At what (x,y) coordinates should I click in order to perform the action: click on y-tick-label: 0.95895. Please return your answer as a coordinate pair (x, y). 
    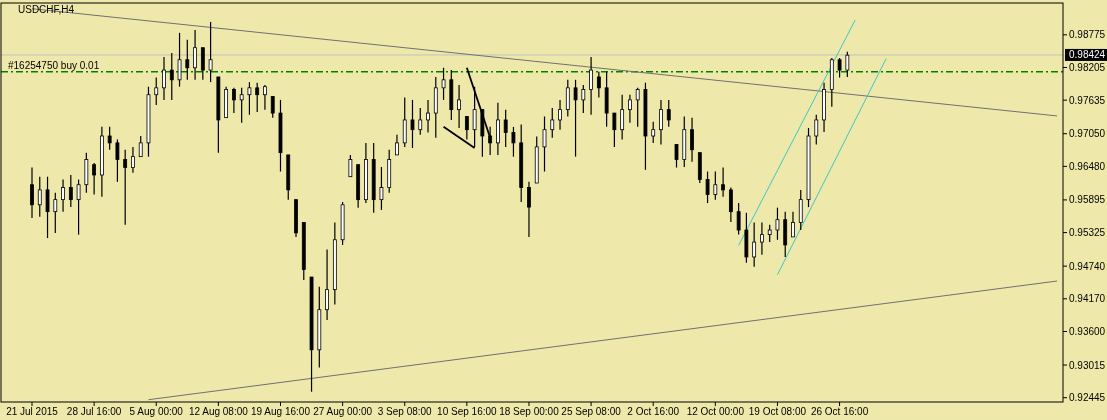
    Looking at the image, I should click on (1087, 200).